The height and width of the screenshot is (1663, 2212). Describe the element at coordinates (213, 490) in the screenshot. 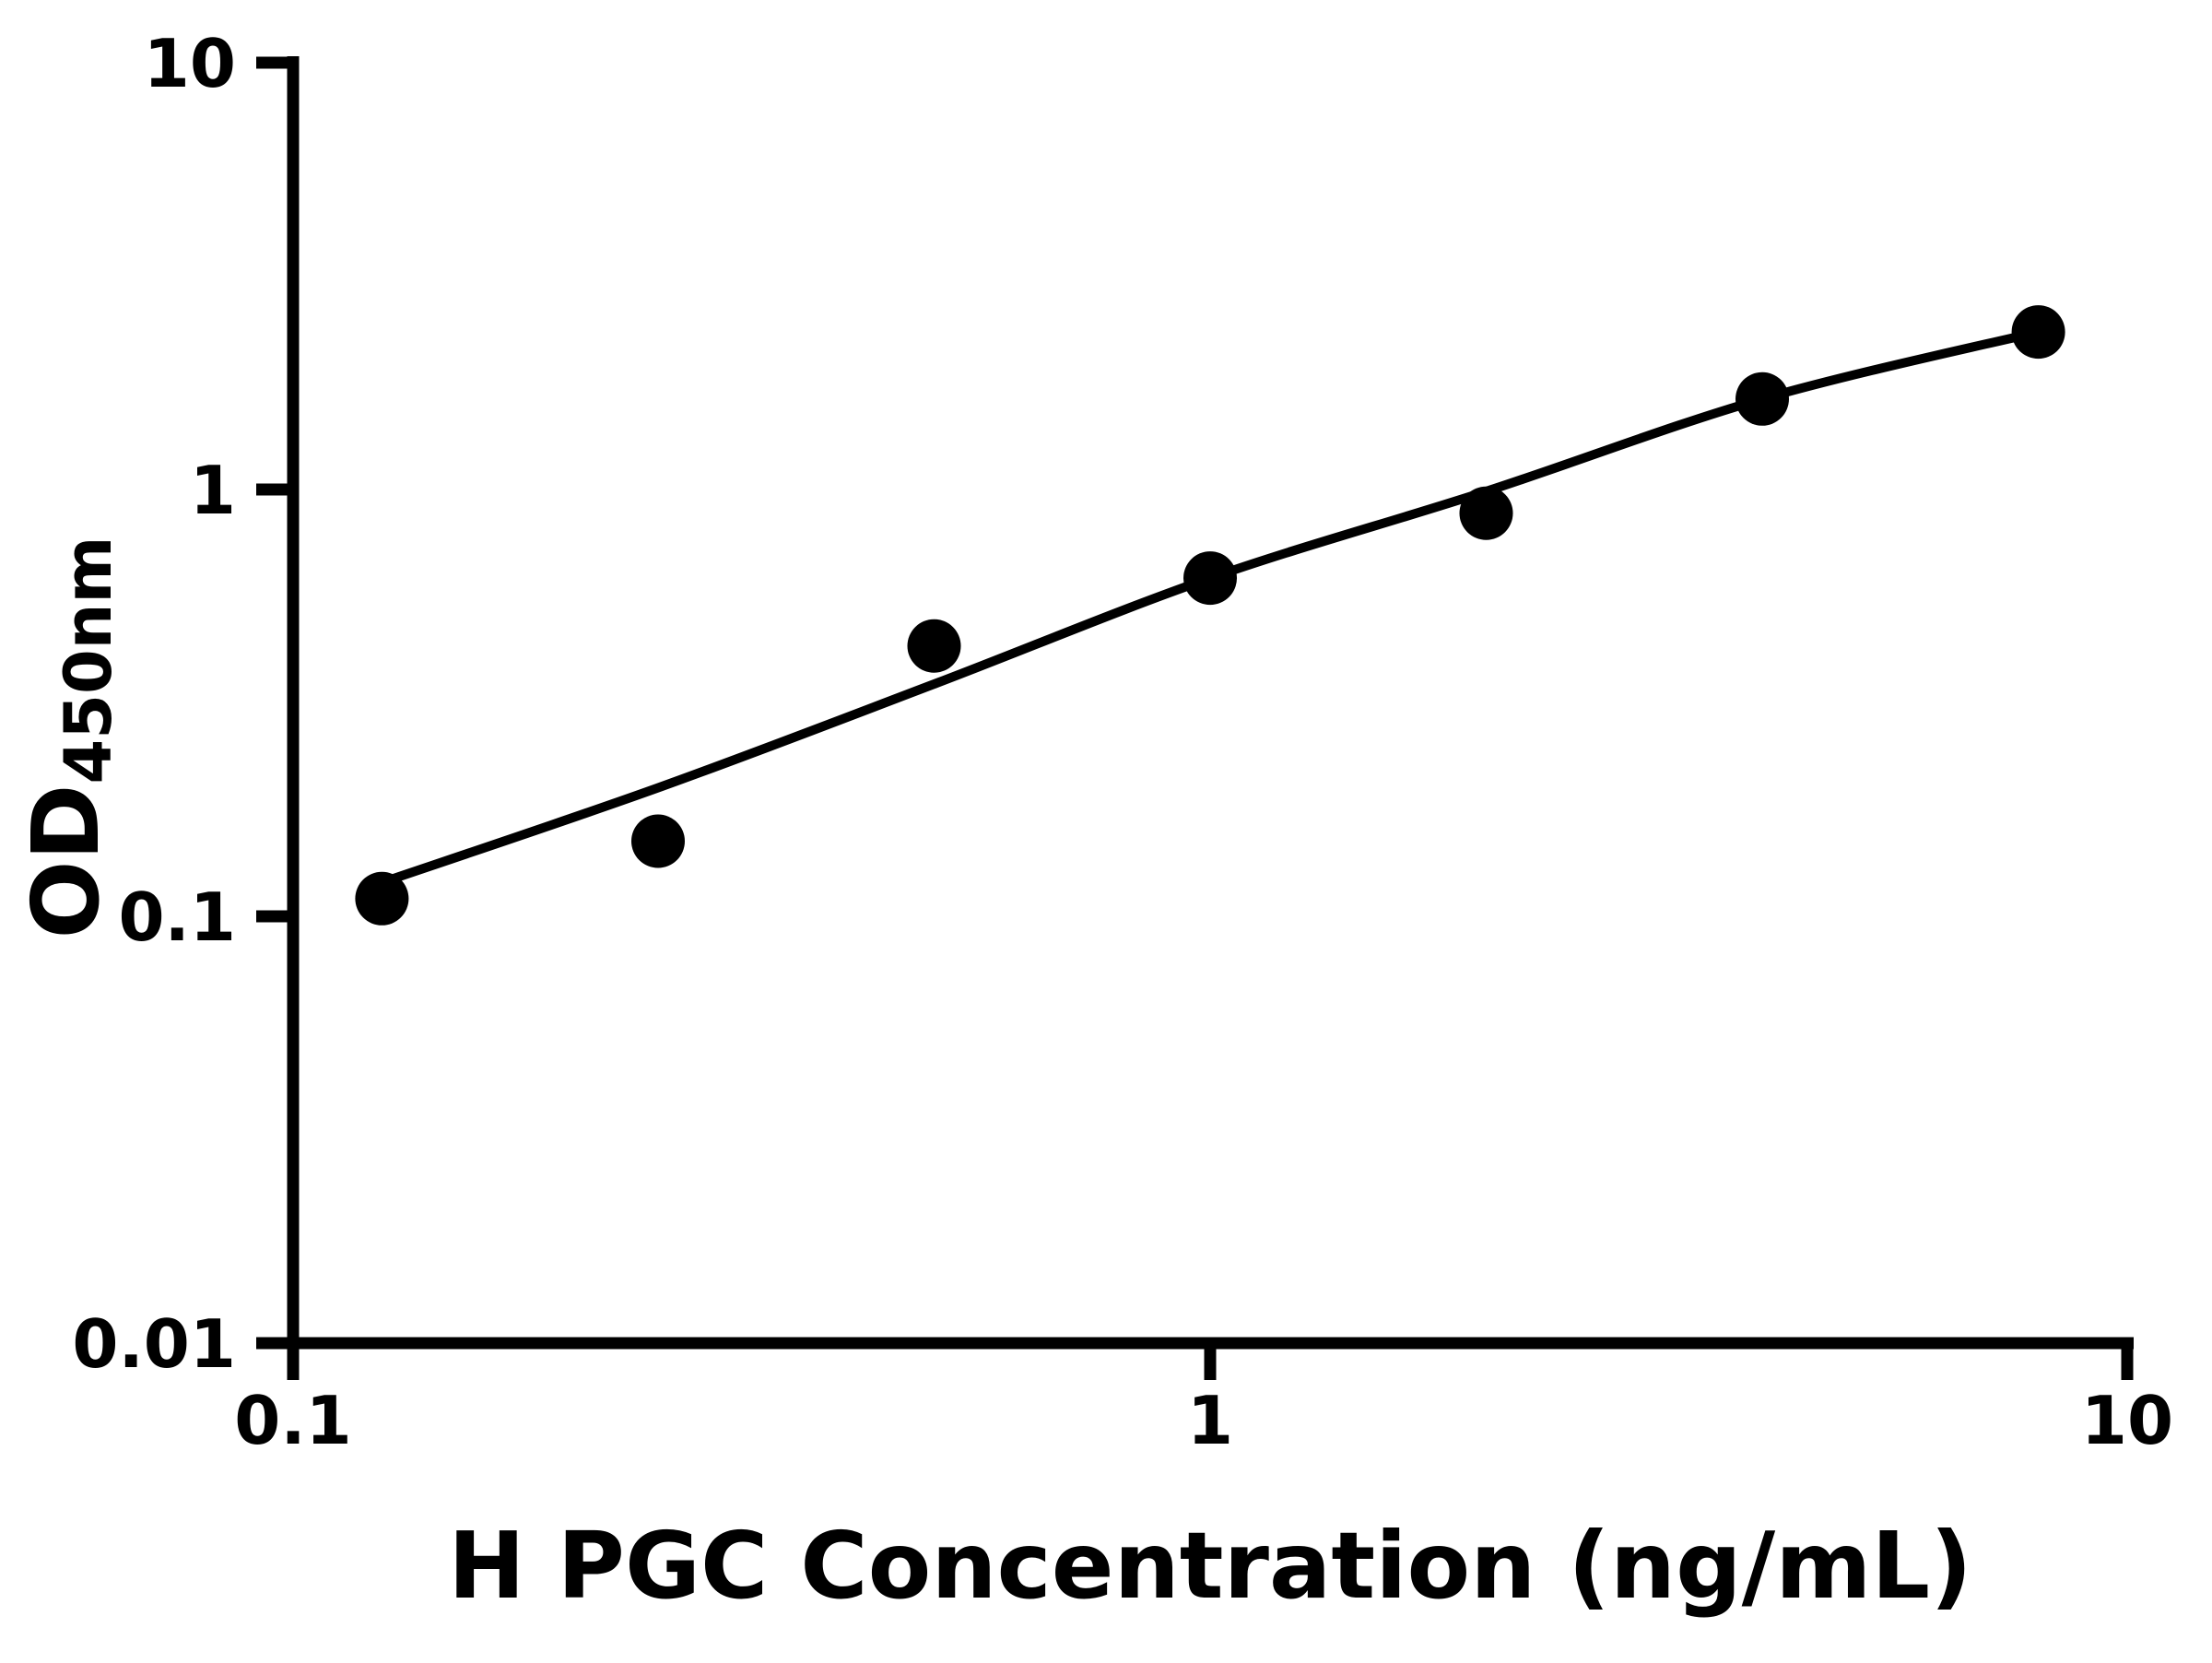

I see `y-tick-label: 1` at that location.